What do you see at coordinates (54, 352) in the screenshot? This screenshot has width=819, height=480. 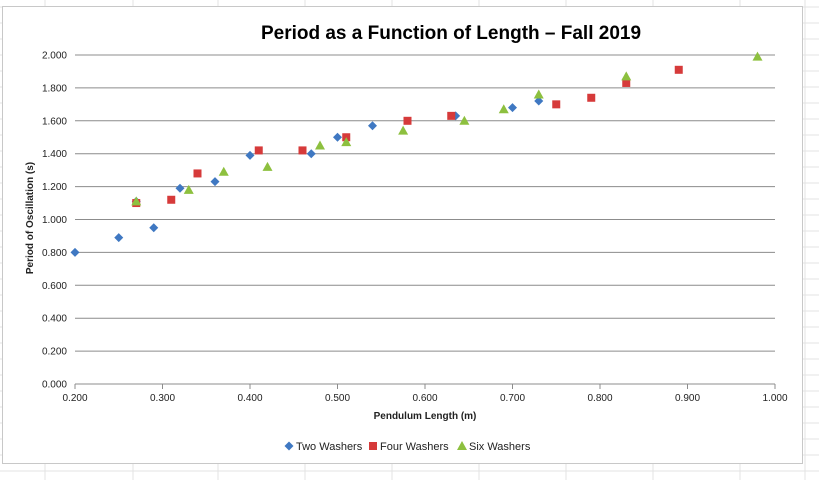 I see `y-tick-label: 0.200` at bounding box center [54, 352].